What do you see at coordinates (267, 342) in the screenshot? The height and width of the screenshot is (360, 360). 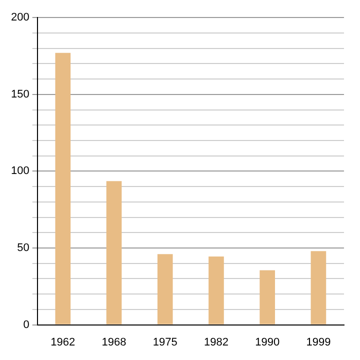 I see `x-tick-label: 1990` at bounding box center [267, 342].